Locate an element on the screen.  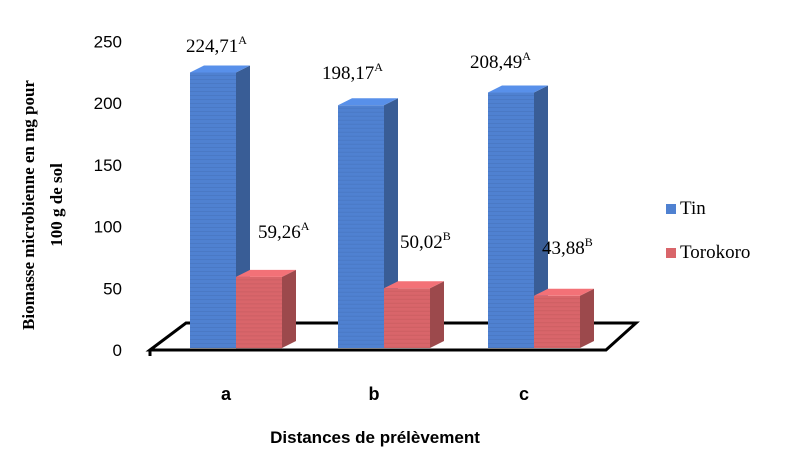
category-labels: a b c is located at coordinates (375, 394).